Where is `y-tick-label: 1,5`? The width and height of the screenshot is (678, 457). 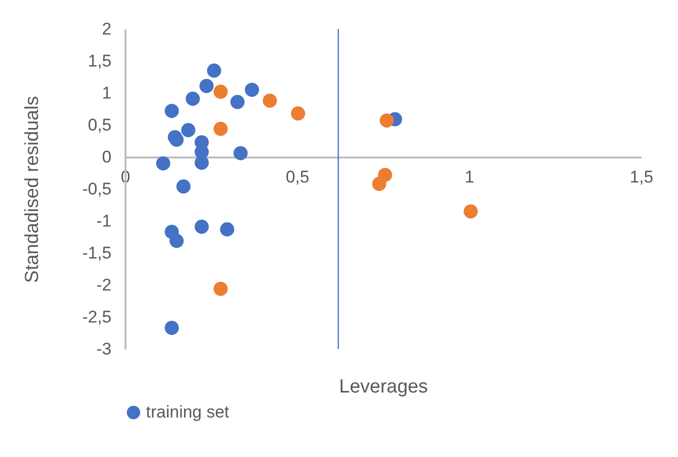 y-tick-label: 1,5 is located at coordinates (100, 61).